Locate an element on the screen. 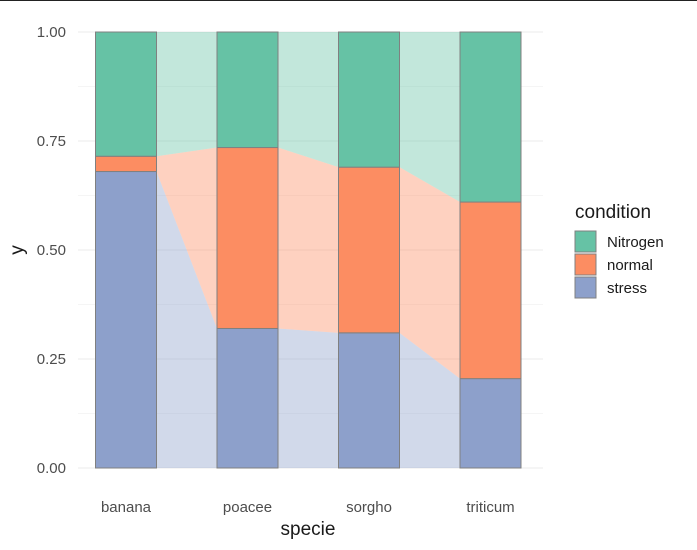  legend: condition Nitrogen normal stress is located at coordinates (619, 250).